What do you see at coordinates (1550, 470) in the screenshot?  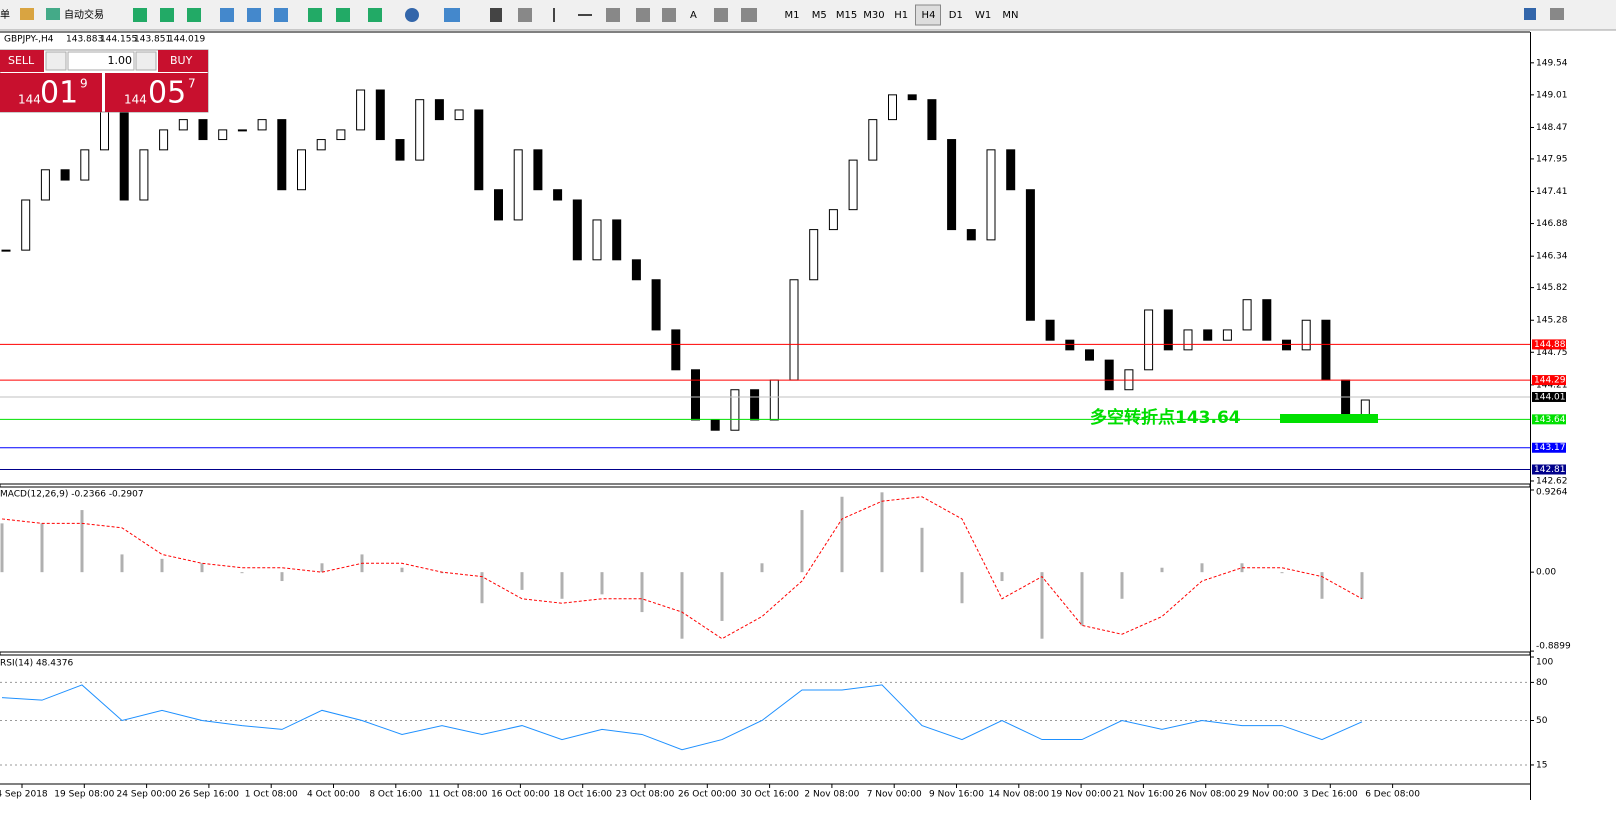 I see `level-label: 142.81` at bounding box center [1550, 470].